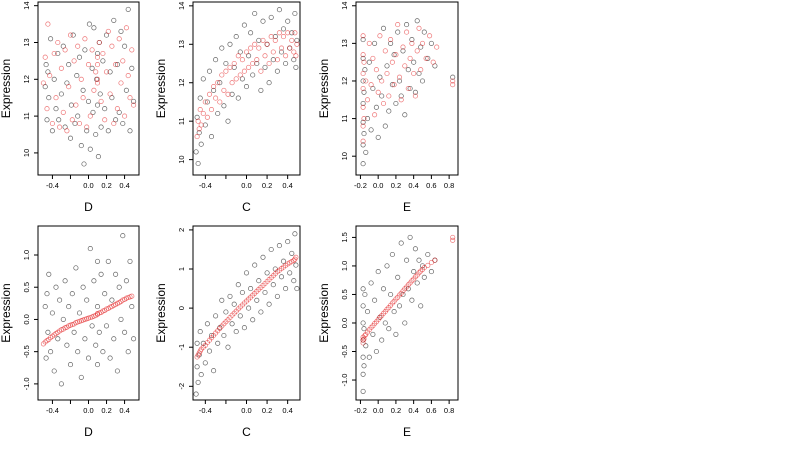  Describe the element at coordinates (26, 153) in the screenshot. I see `y-tick-label: 10` at that location.